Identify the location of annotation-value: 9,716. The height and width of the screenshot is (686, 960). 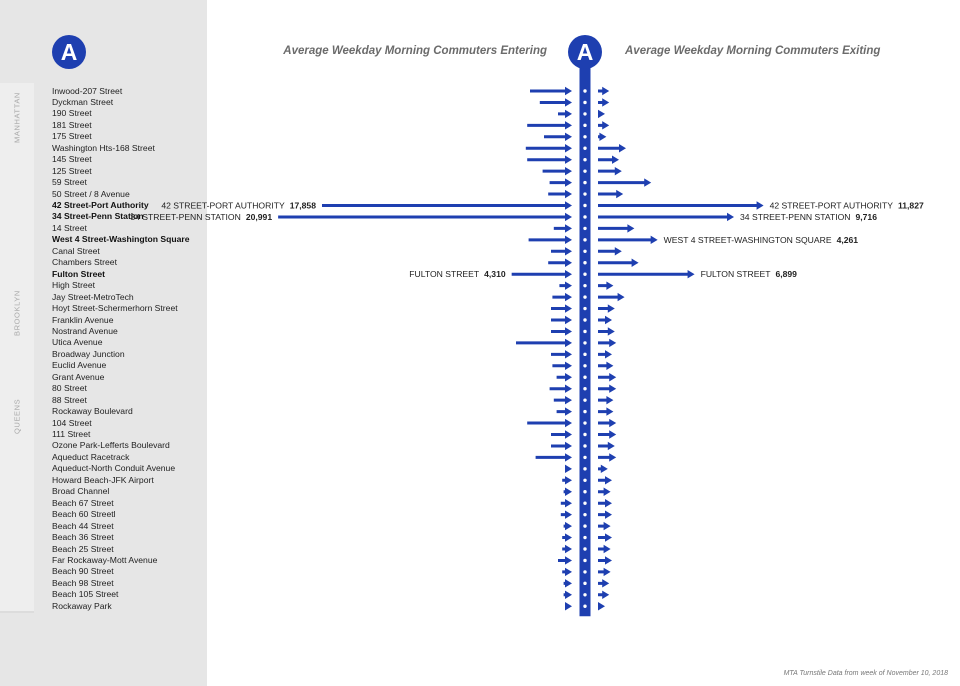
(866, 217).